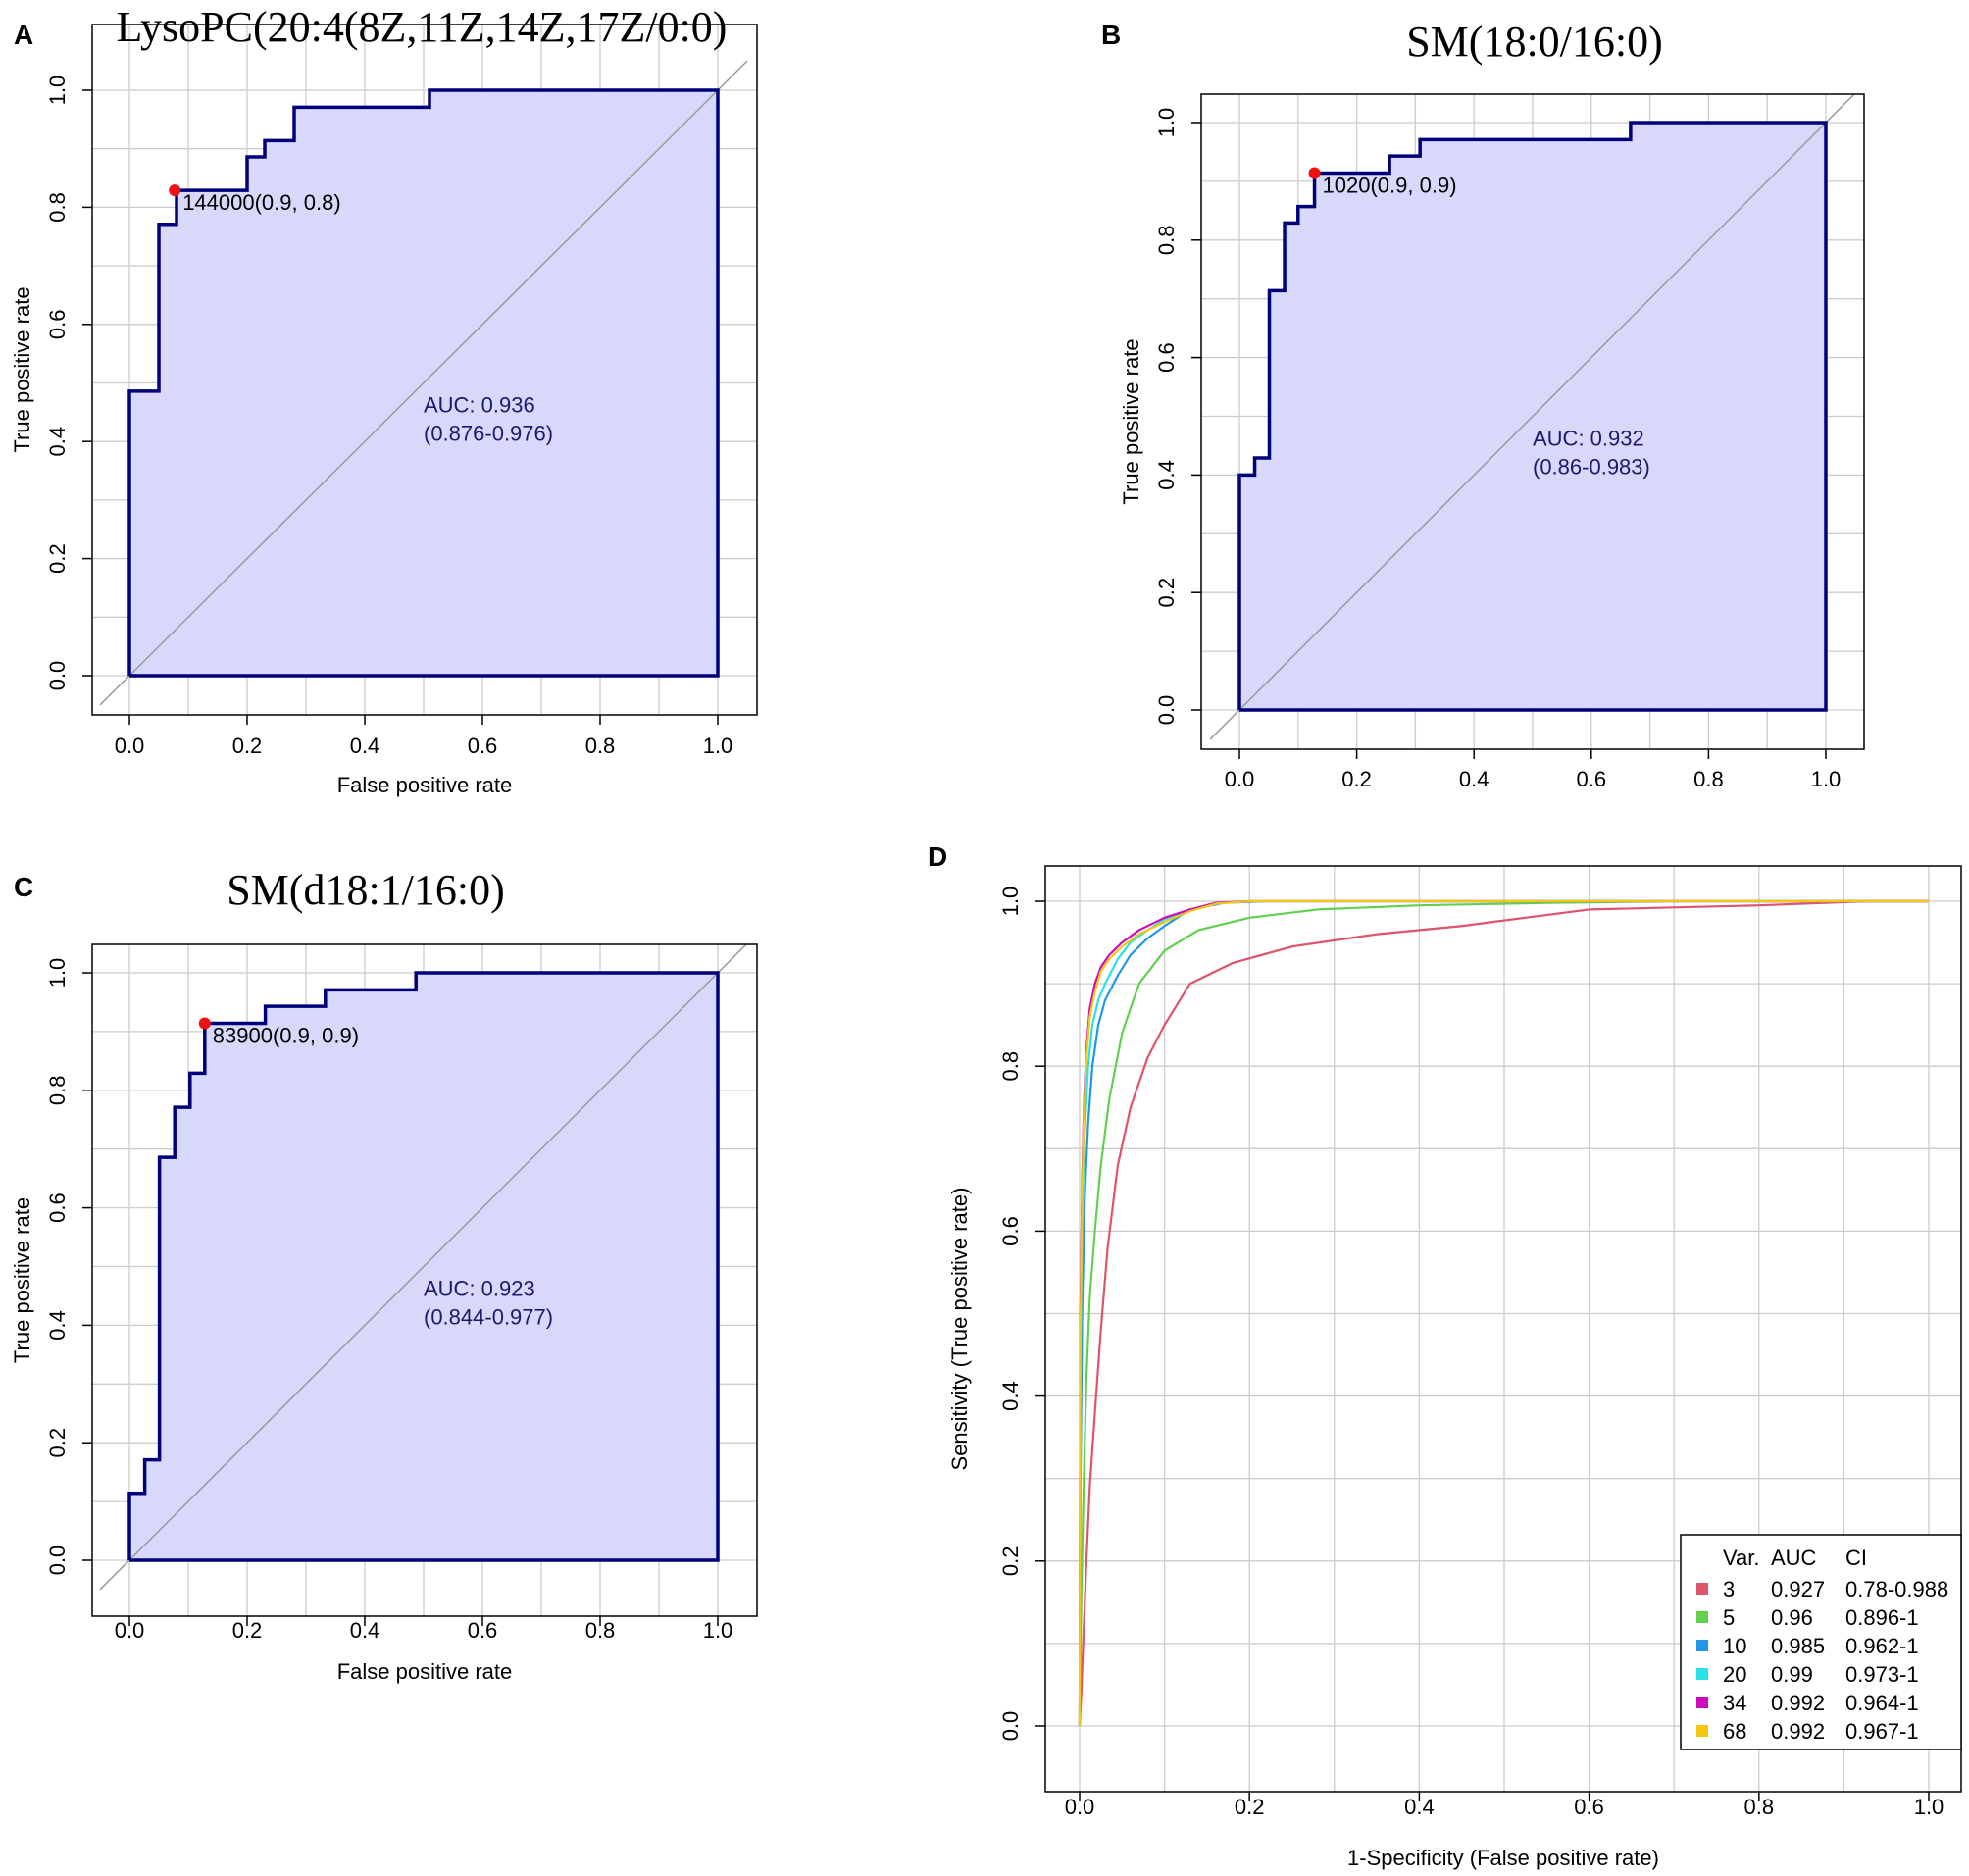 Image resolution: width=1969 pixels, height=1876 pixels. I want to click on legend-header-var: Var., so click(1741, 1558).